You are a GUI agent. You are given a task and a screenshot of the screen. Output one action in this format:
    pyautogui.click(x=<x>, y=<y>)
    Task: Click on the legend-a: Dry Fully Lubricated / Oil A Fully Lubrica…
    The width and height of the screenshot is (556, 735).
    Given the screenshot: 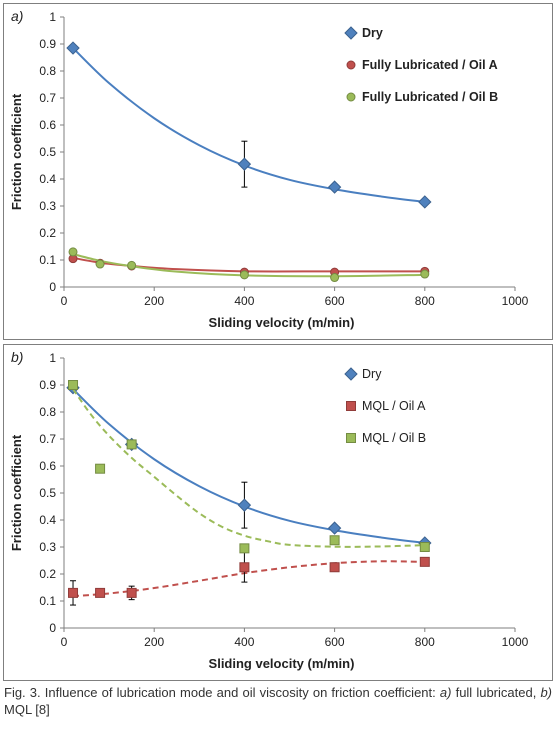 What is the action you would take?
    pyautogui.click(x=421, y=65)
    